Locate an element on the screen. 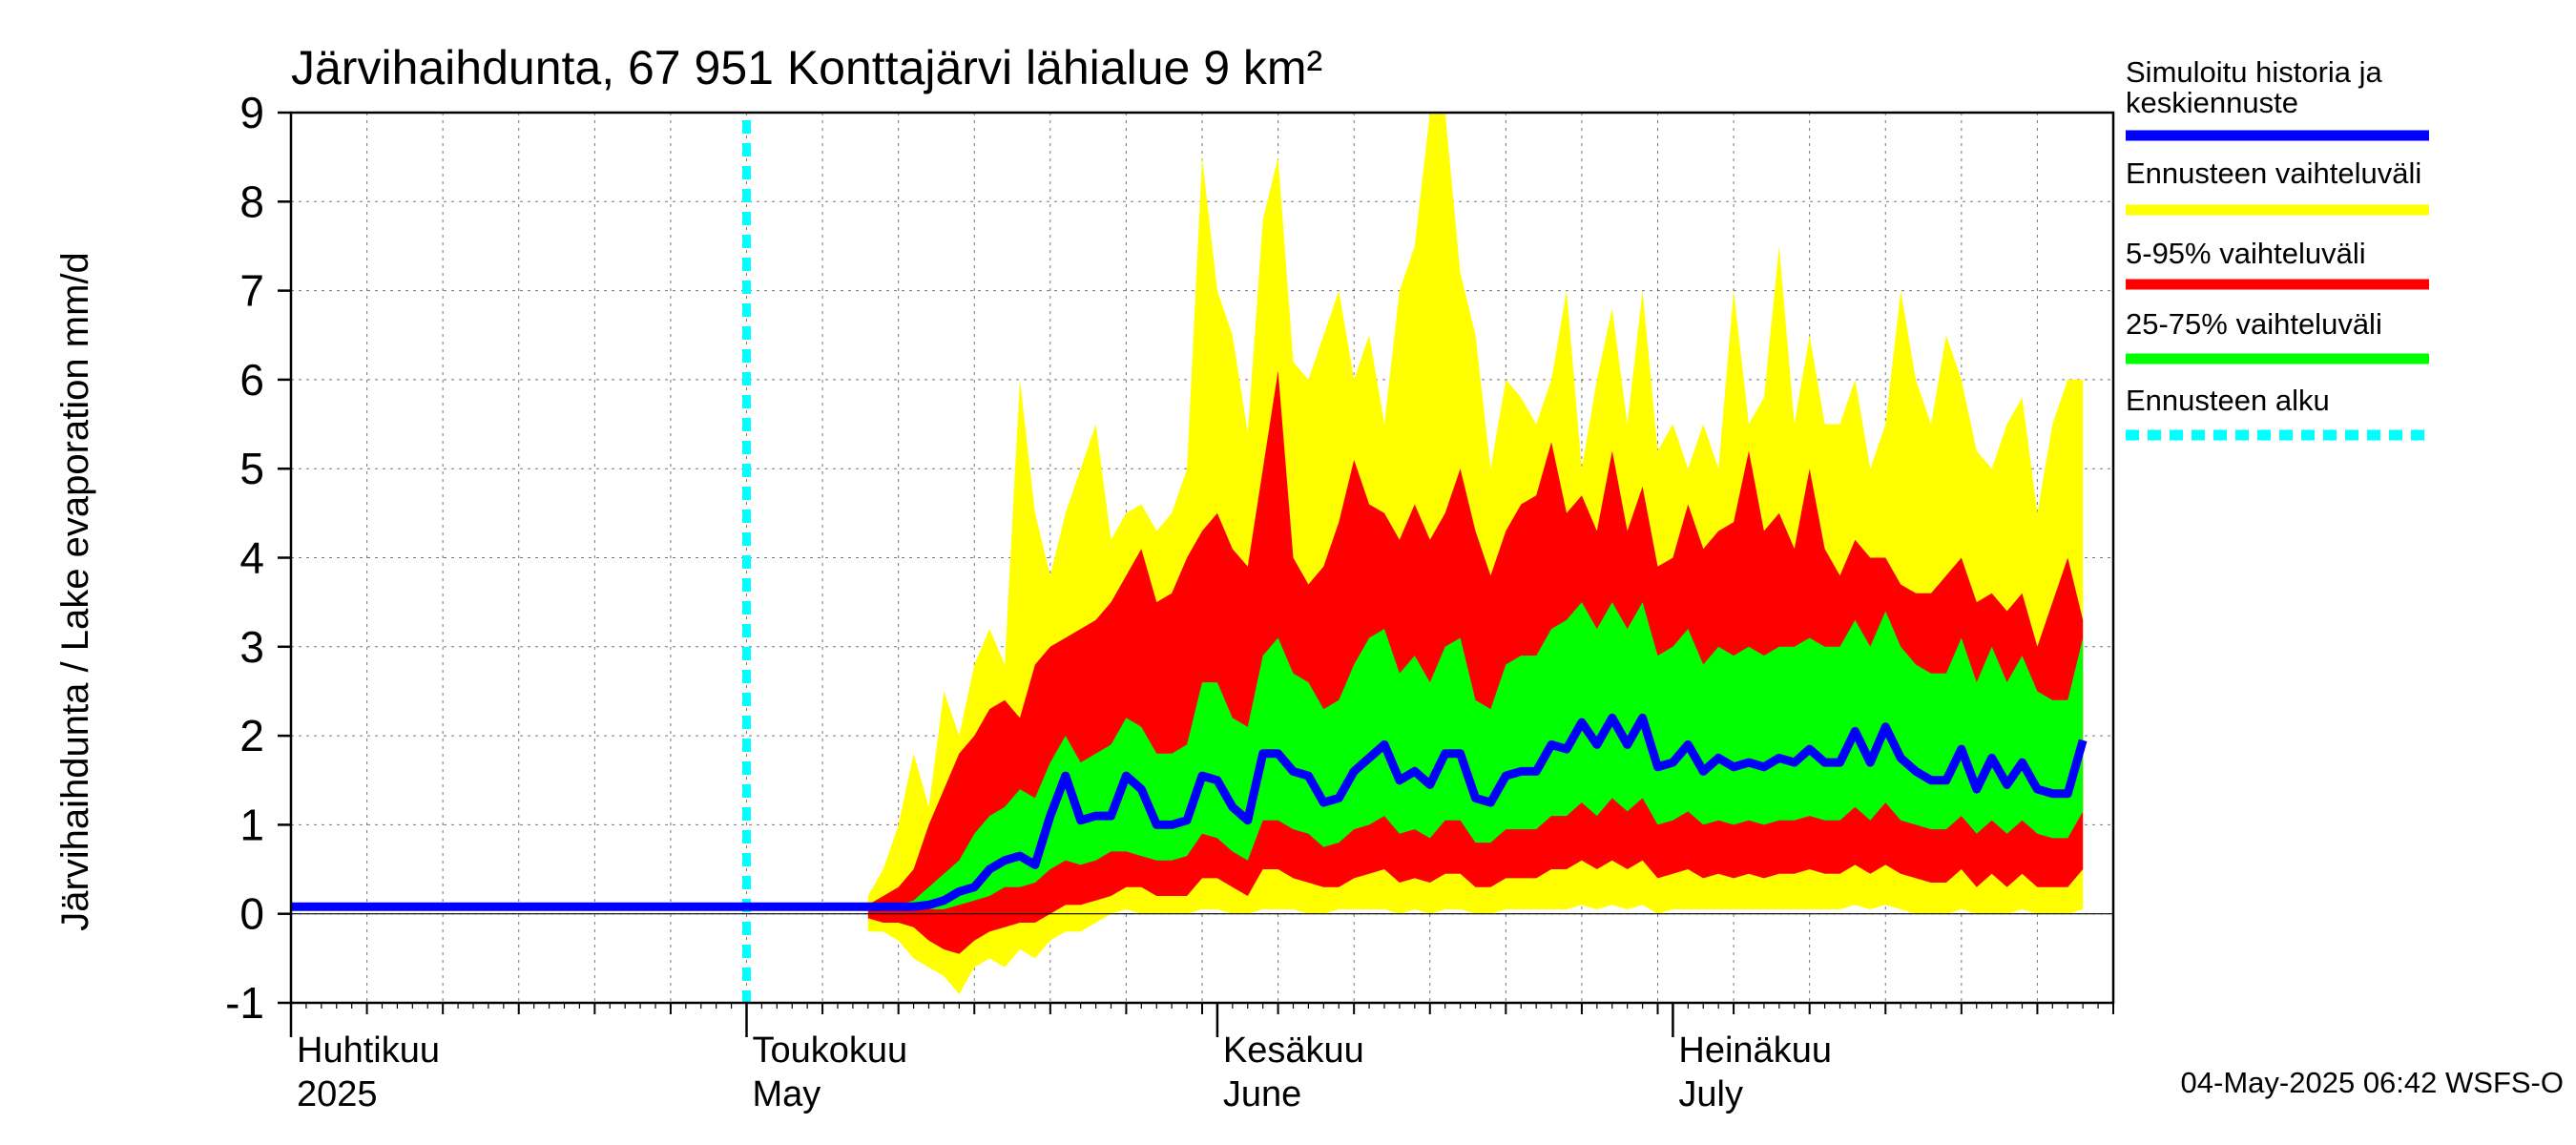 This screenshot has width=2576, height=1145. month-label-en: 2025 is located at coordinates (337, 1094).